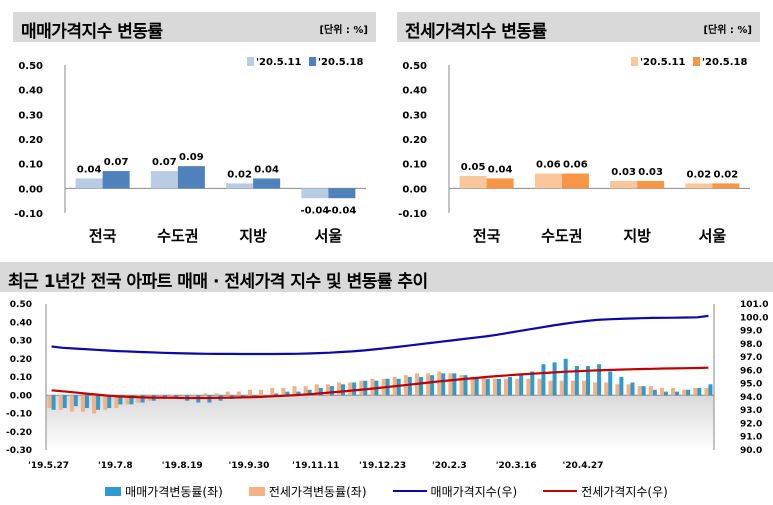 Image resolution: width=773 pixels, height=505 pixels. I want to click on trend-right-tick-label: 100.0, so click(754, 318).